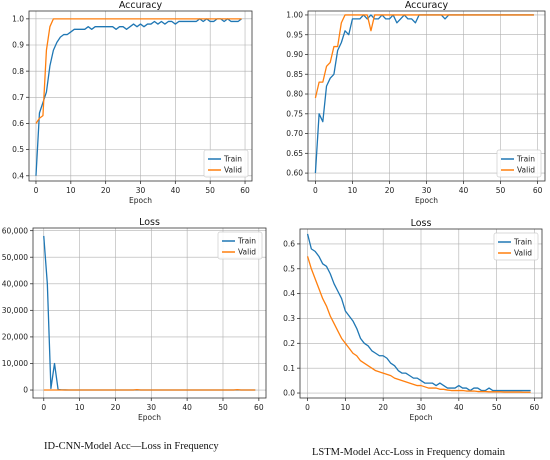 The image size is (550, 460). Describe the element at coordinates (294, 94) in the screenshot. I see `y-tick-label: 0.80` at that location.